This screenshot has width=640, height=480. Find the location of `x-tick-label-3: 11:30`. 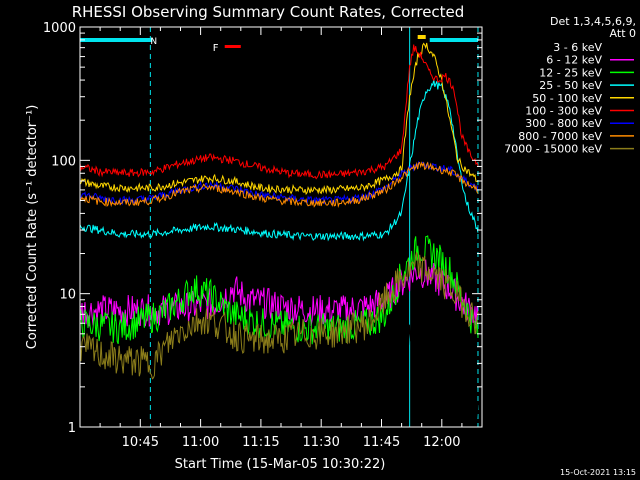

x-tick-label-3: 11:30 is located at coordinates (320, 442).